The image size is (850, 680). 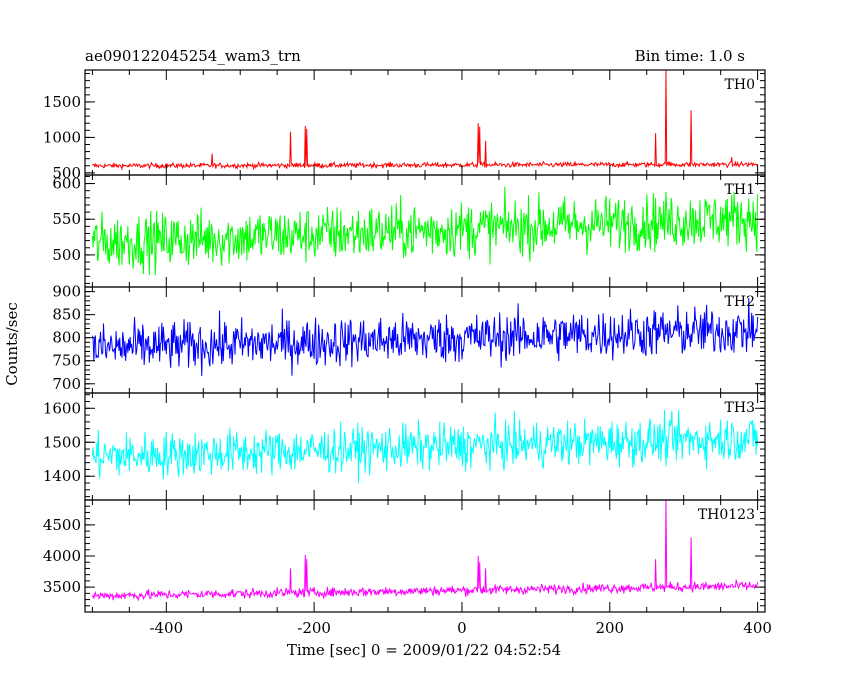 I want to click on y-tick-label: 1600, so click(x=62, y=408).